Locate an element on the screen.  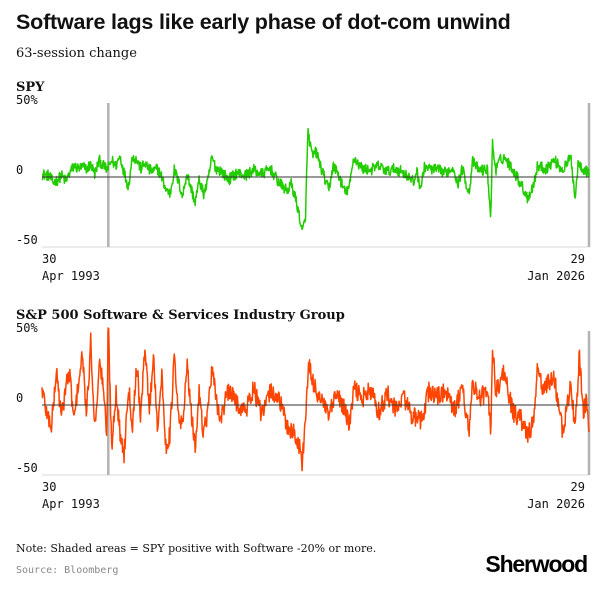
sherwood-logo: Sherwood is located at coordinates (536, 564).